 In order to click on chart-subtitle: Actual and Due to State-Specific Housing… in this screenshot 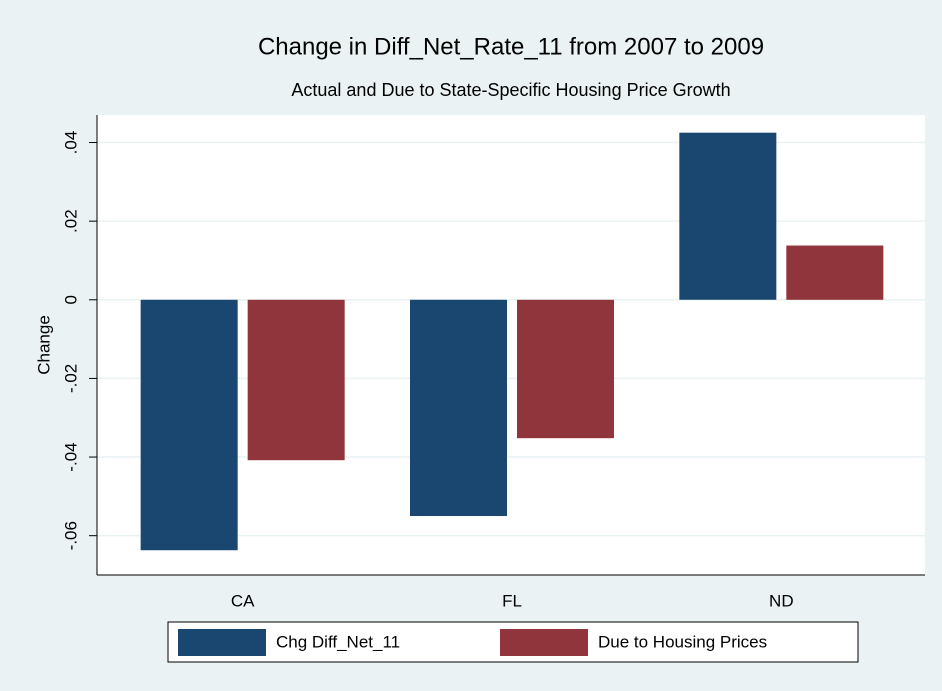, I will do `click(510, 90)`.